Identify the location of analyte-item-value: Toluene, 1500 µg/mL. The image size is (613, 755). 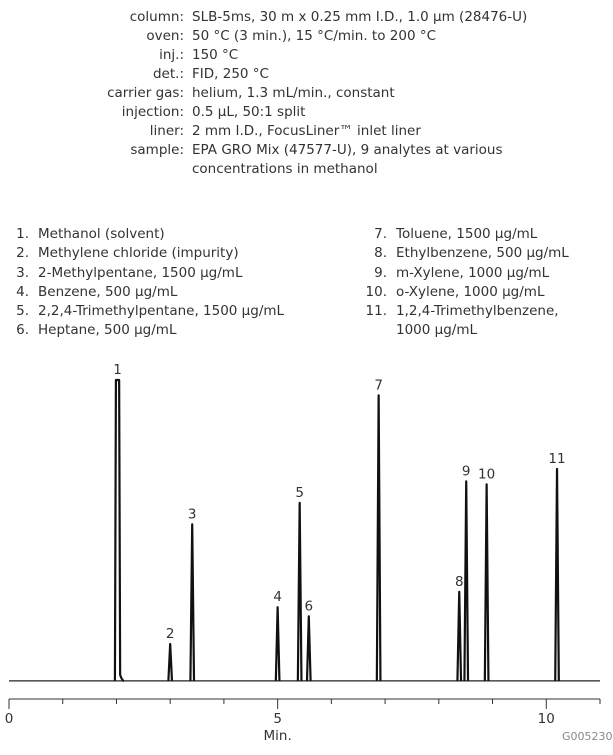
(467, 234).